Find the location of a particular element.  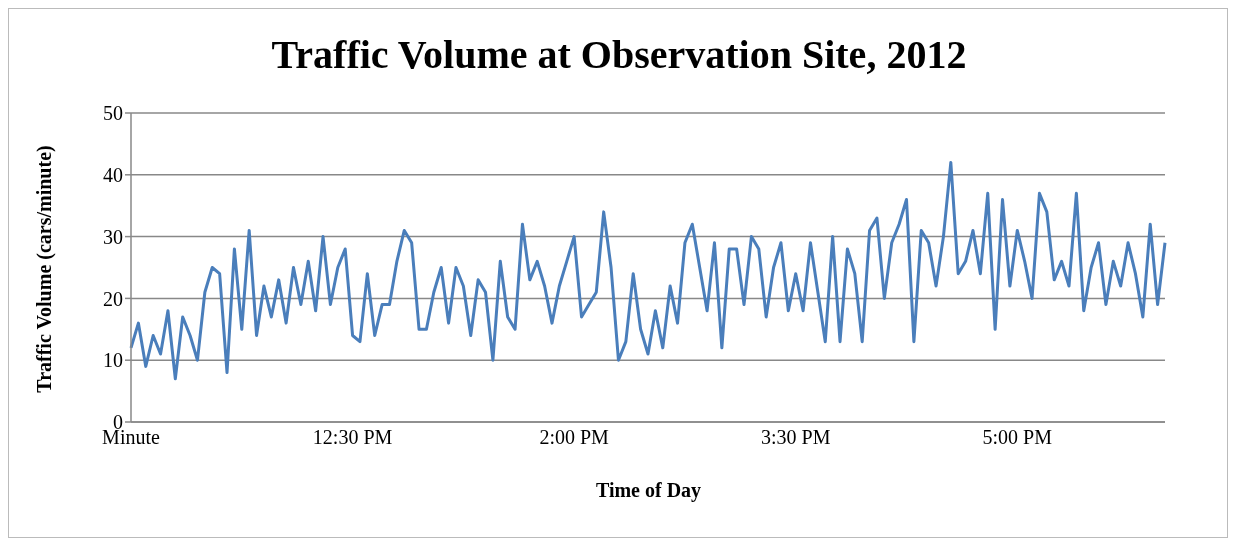

y-tick-label: 20 is located at coordinates (113, 298).